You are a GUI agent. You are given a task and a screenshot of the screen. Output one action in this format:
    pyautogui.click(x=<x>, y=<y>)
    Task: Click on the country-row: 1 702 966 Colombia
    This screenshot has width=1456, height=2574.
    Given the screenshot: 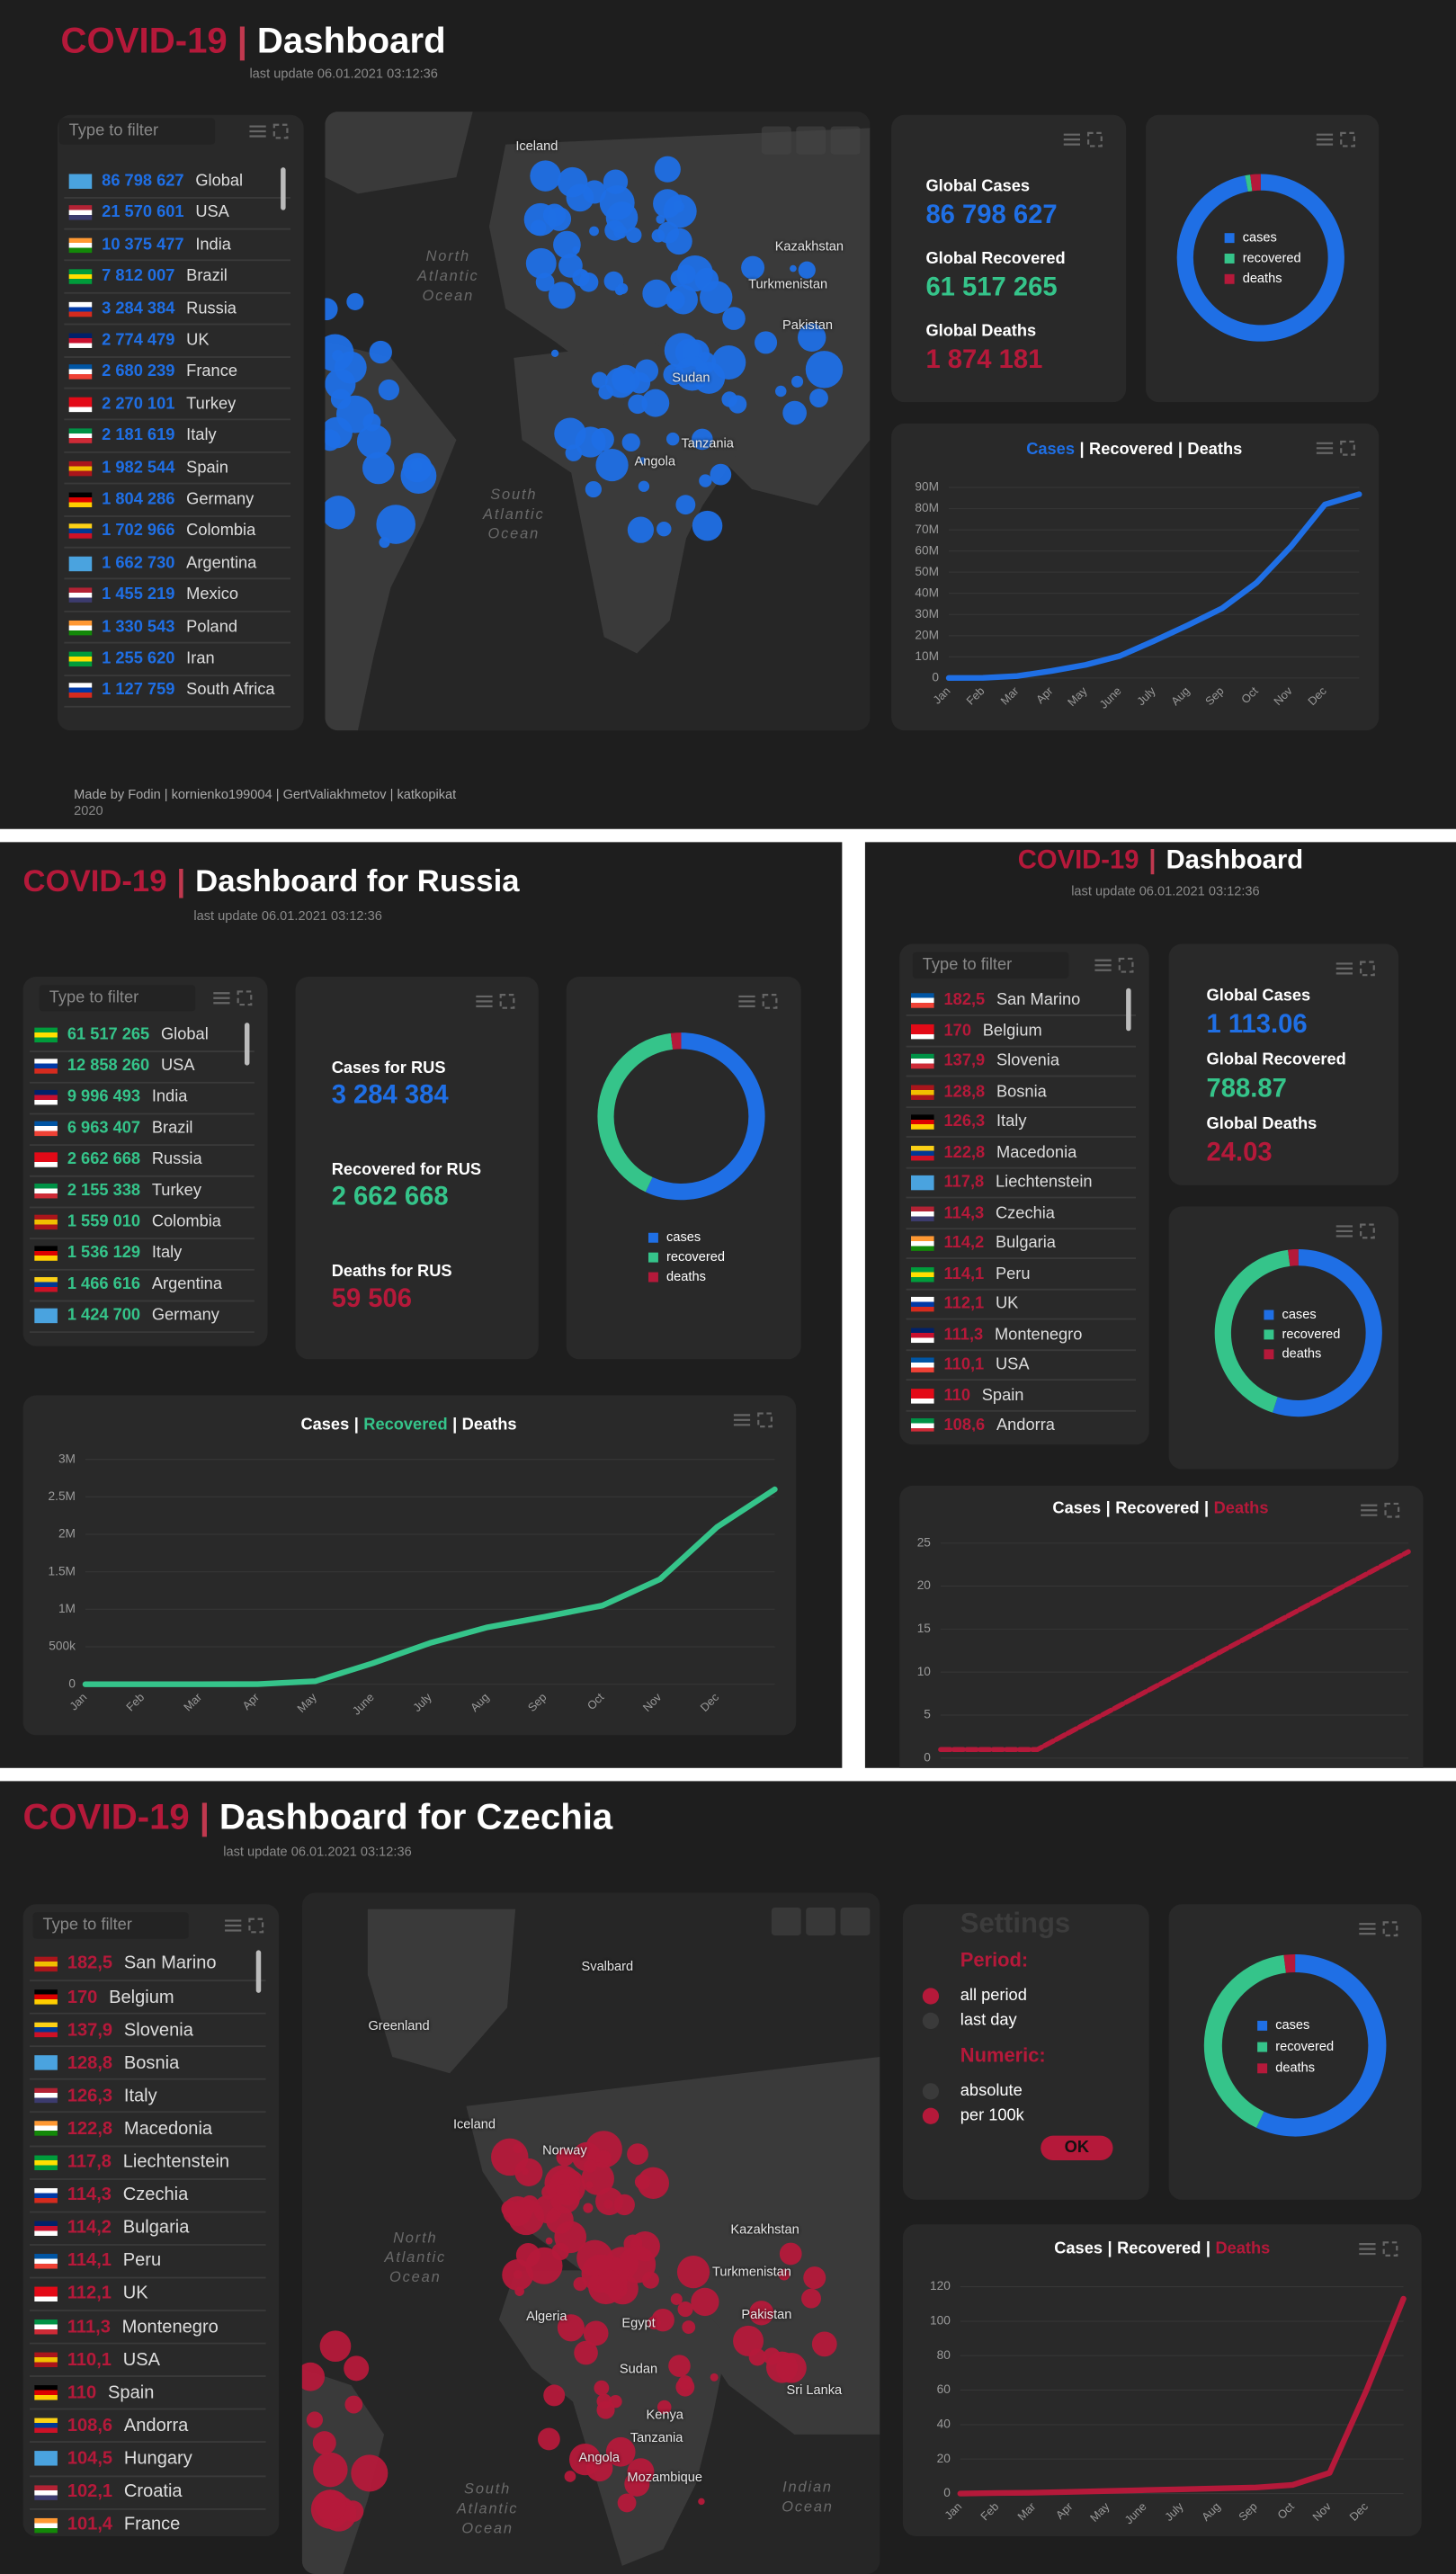 What is the action you would take?
    pyautogui.click(x=177, y=533)
    